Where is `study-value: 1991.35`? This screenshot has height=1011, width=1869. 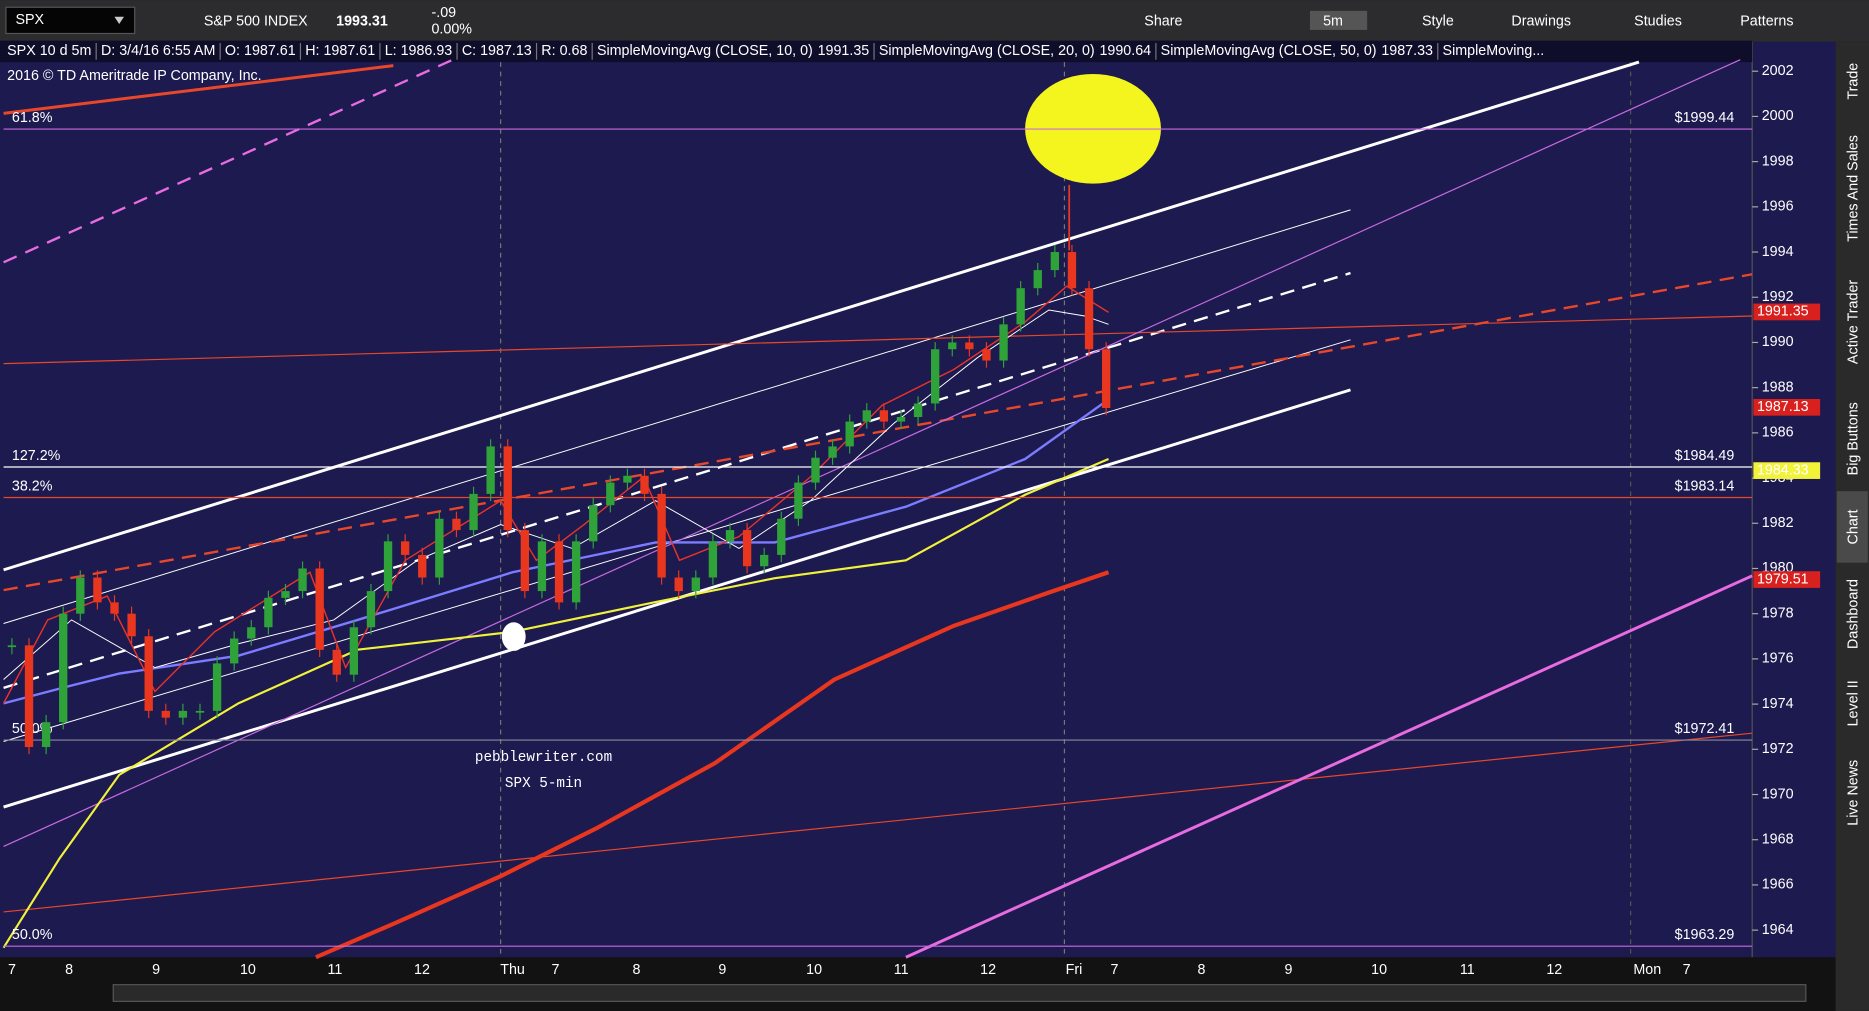 study-value: 1991.35 is located at coordinates (844, 51).